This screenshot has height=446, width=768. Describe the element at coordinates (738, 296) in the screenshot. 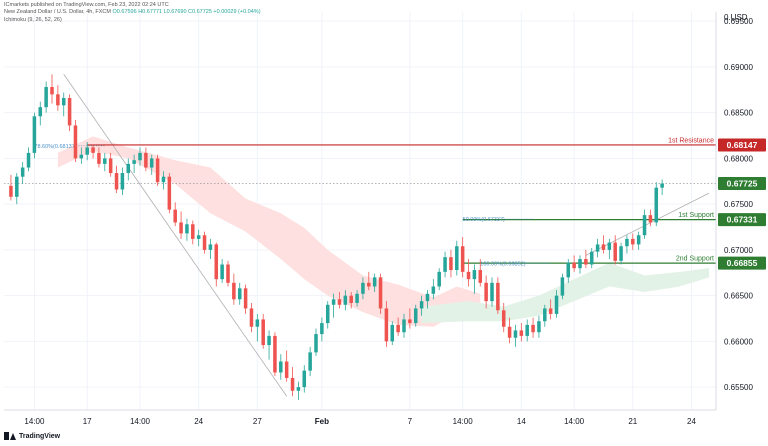

I see `y-tick-label: 0.66500` at that location.